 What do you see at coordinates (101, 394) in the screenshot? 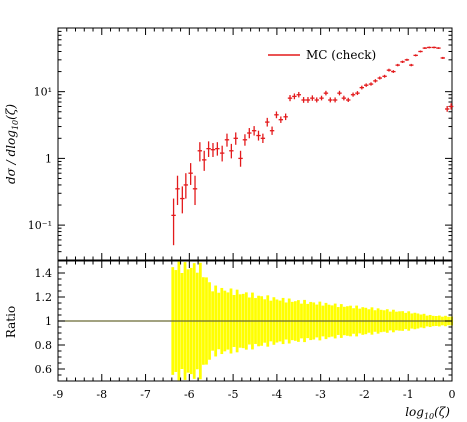
I see `x-tick-label: -8` at bounding box center [101, 394].